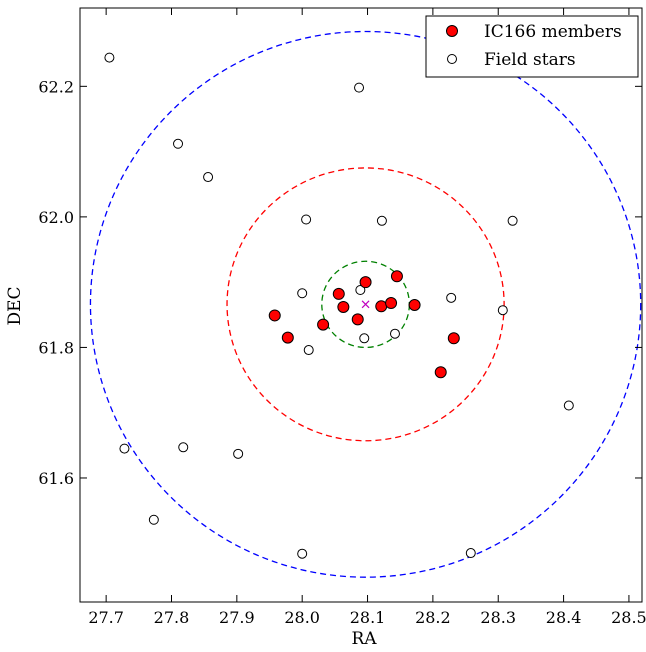 This screenshot has height=652, width=646. I want to click on x-tick-label: 28.1, so click(368, 617).